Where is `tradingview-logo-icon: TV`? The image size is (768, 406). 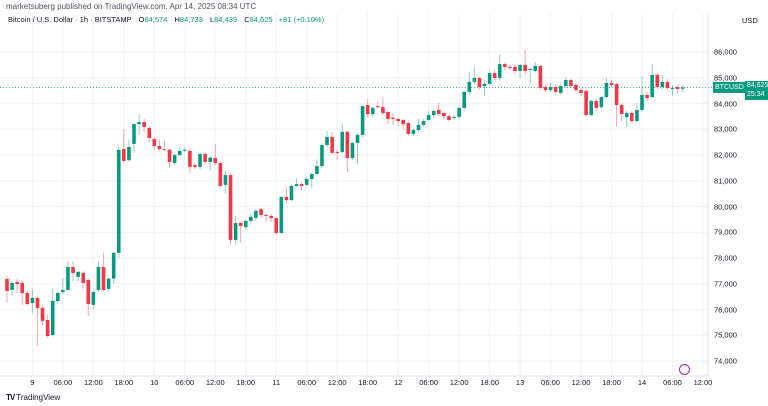 tradingview-logo-icon: TV is located at coordinates (10, 397).